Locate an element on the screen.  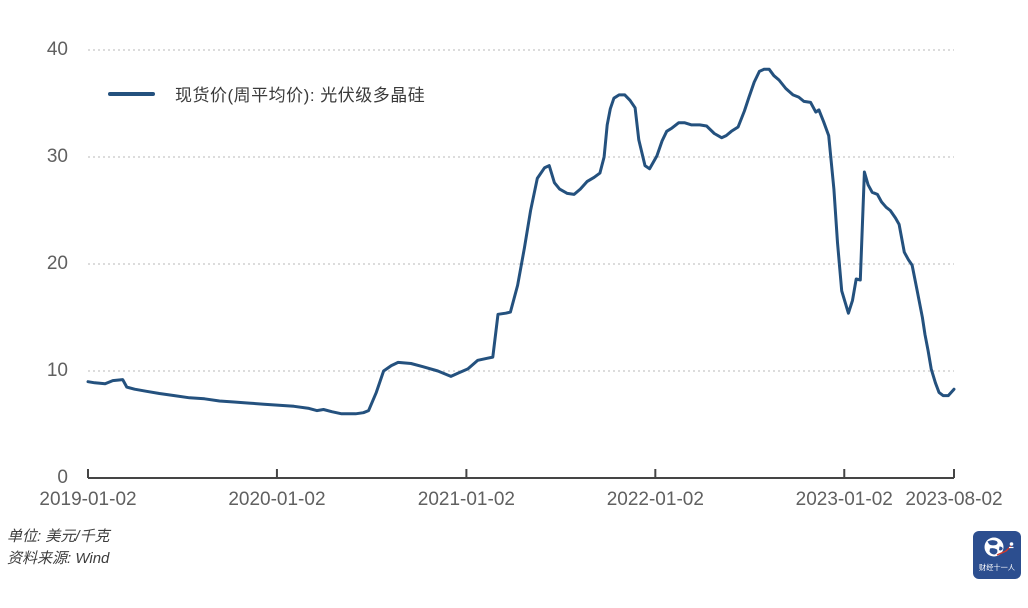
globe-icon is located at coordinates (994, 547).